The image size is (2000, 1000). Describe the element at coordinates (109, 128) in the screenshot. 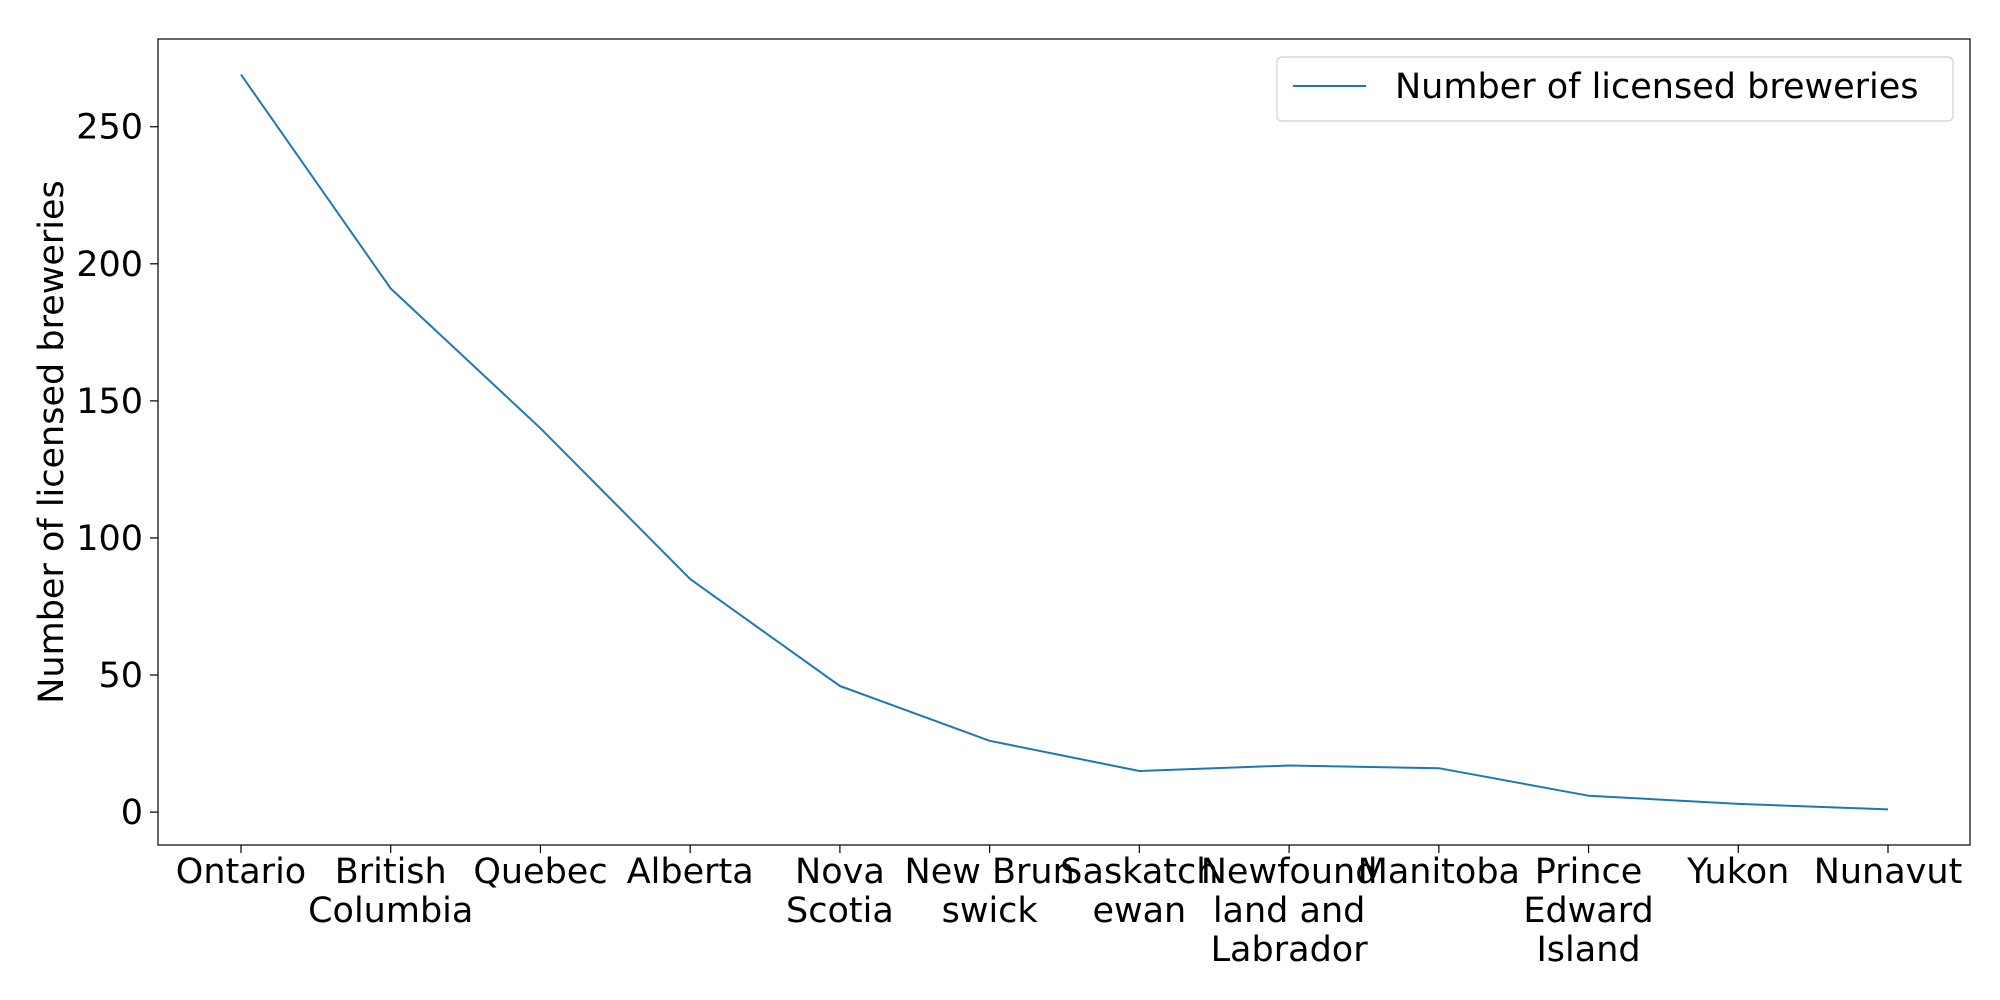

I see `y-tick-label: 250` at that location.